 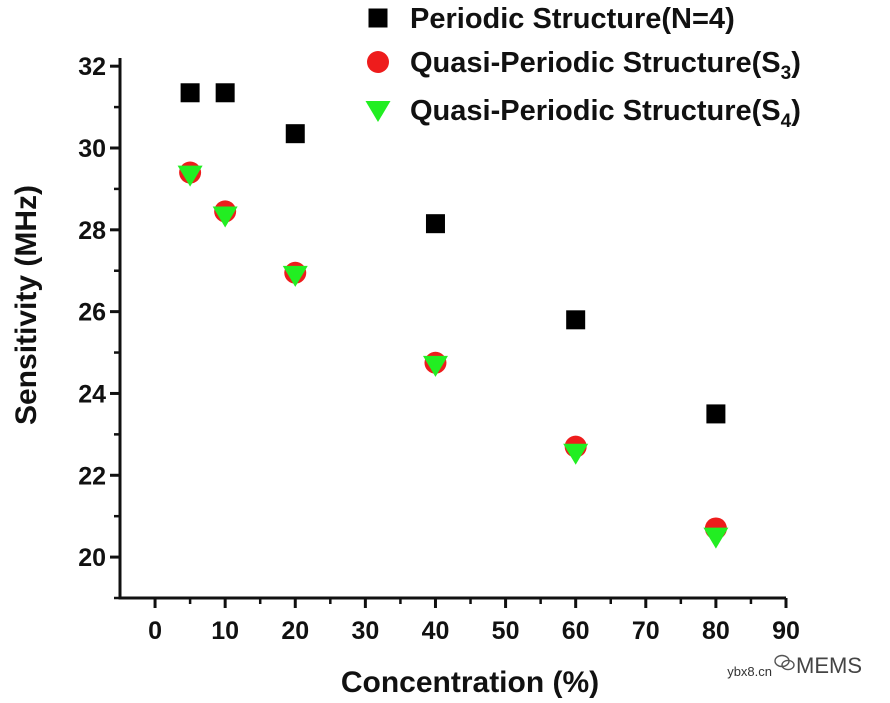 What do you see at coordinates (605, 65) in the screenshot?
I see `legend-label-series-2: Quasi-Periodic Structure(S3)` at bounding box center [605, 65].